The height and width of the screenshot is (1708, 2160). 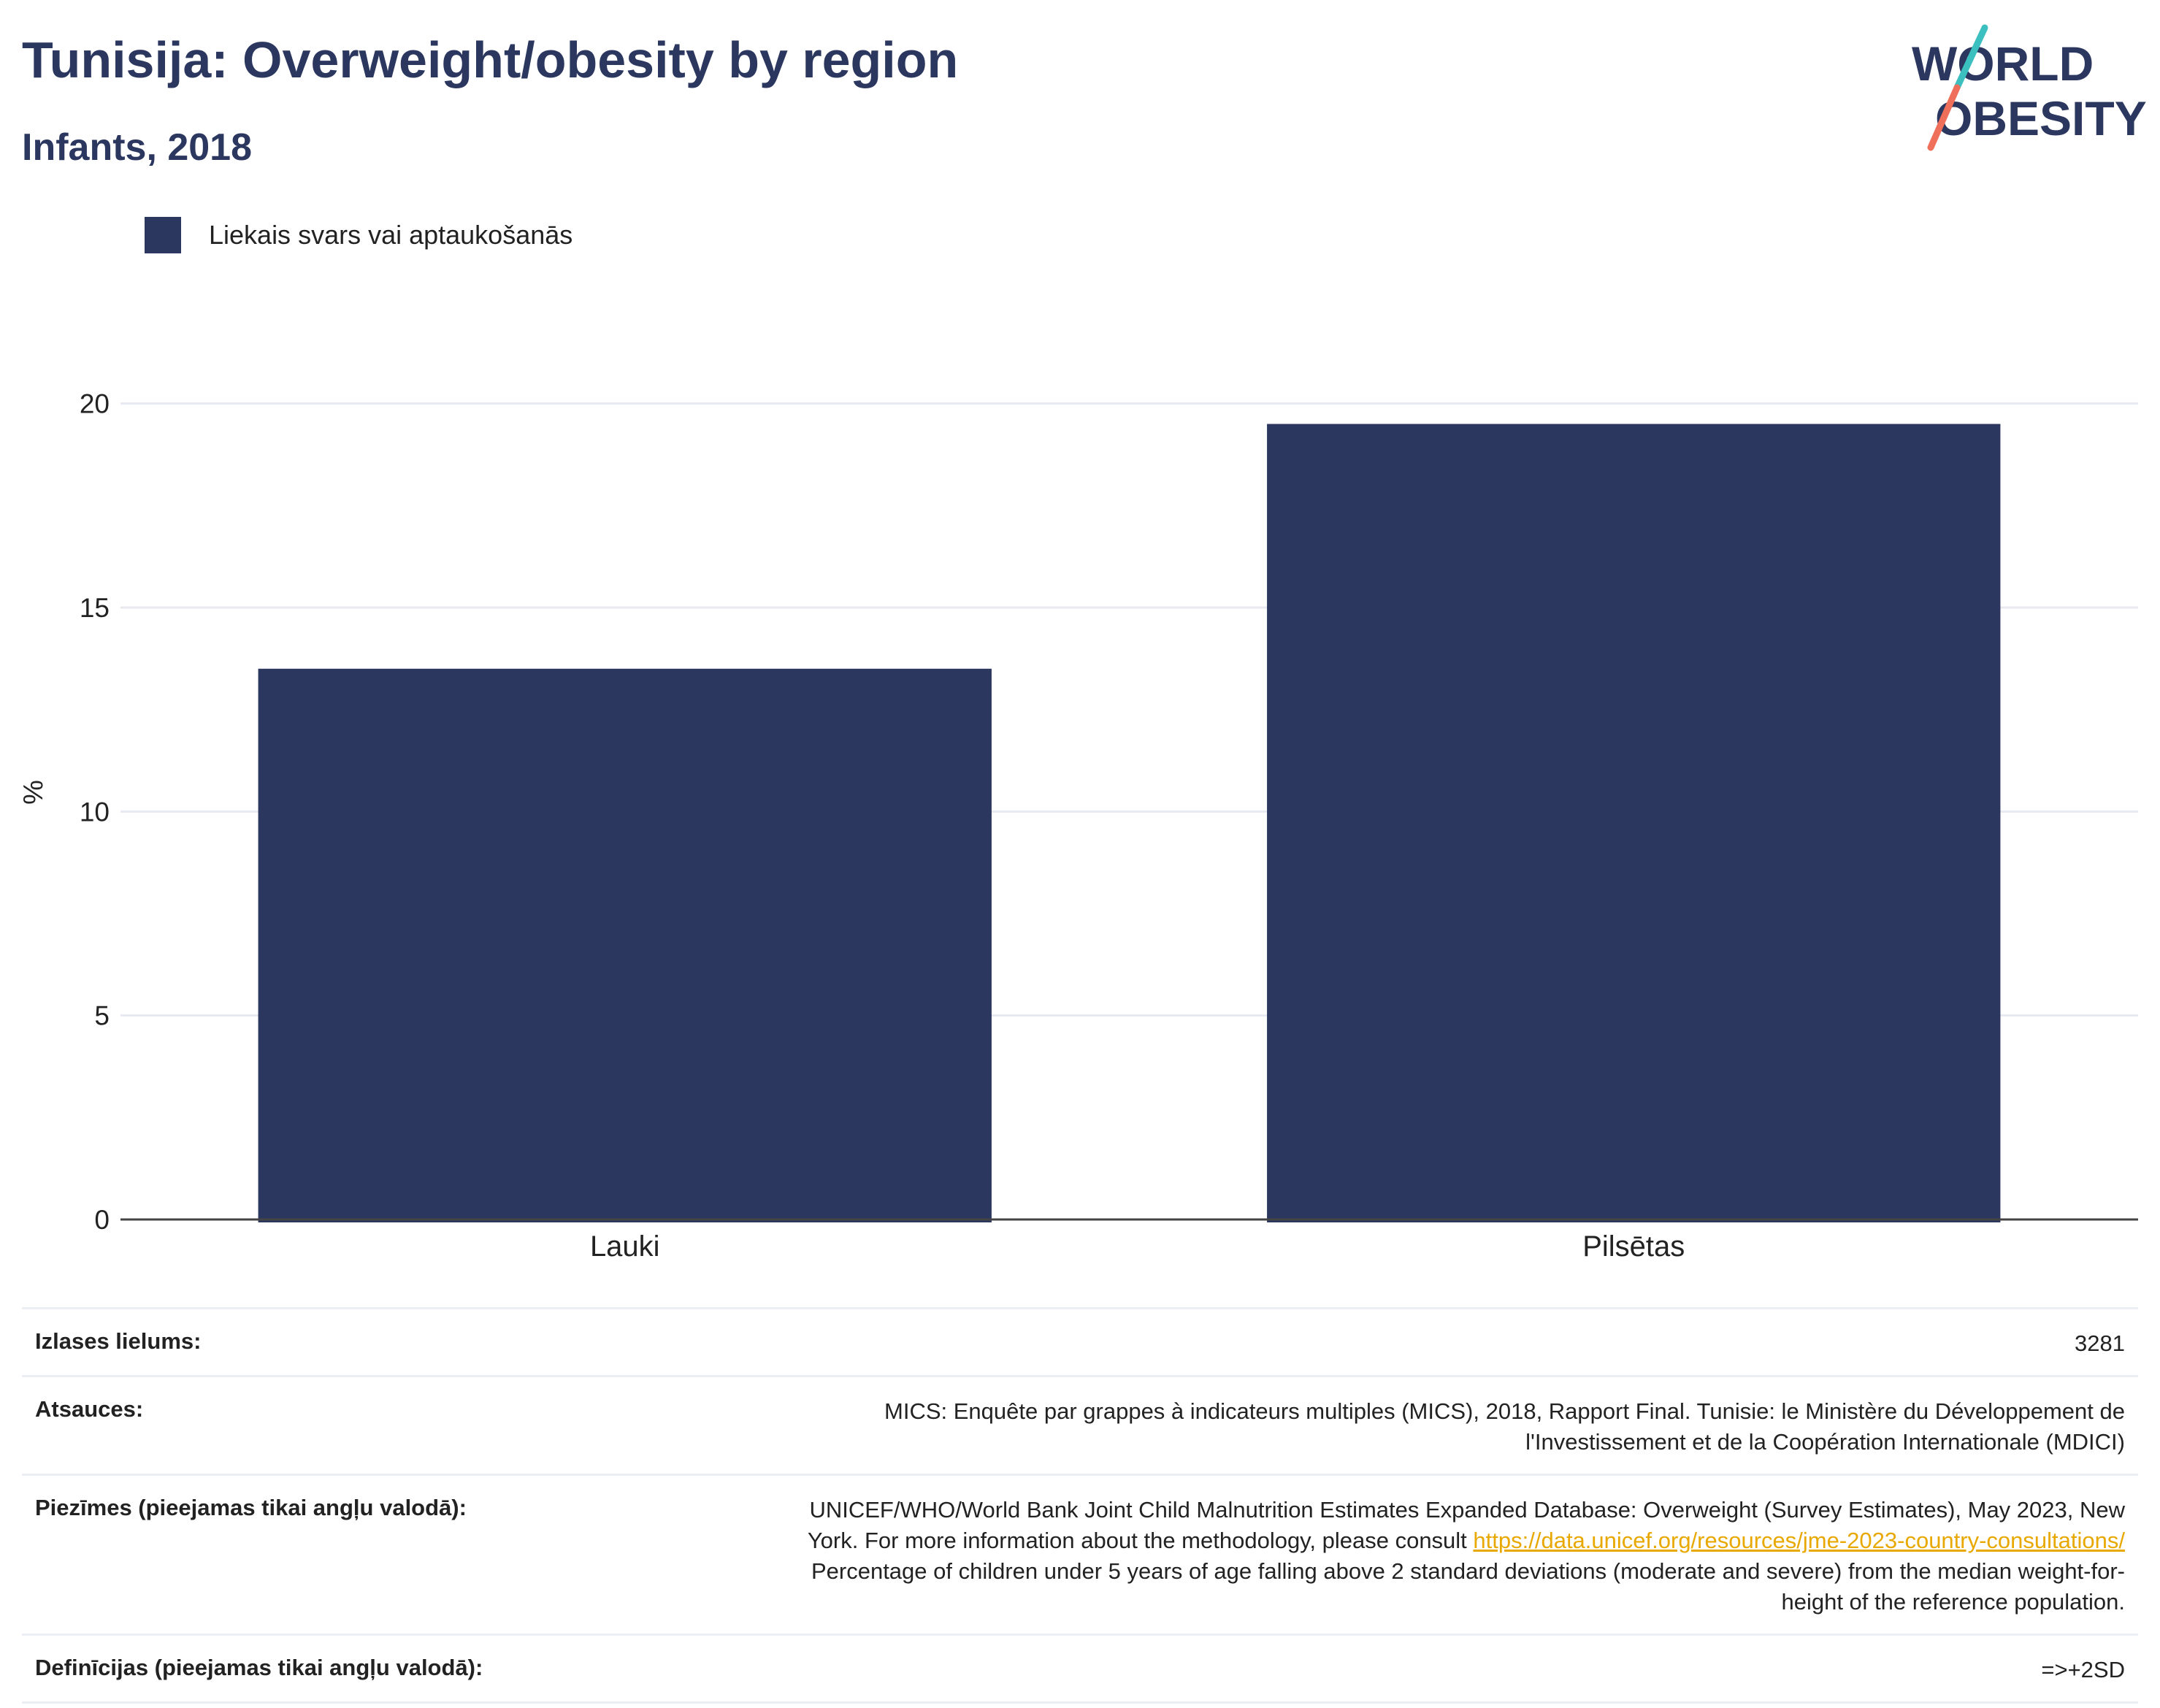 What do you see at coordinates (391, 235) in the screenshot?
I see `legend-label: Liekais svars vai aptaukošanās` at bounding box center [391, 235].